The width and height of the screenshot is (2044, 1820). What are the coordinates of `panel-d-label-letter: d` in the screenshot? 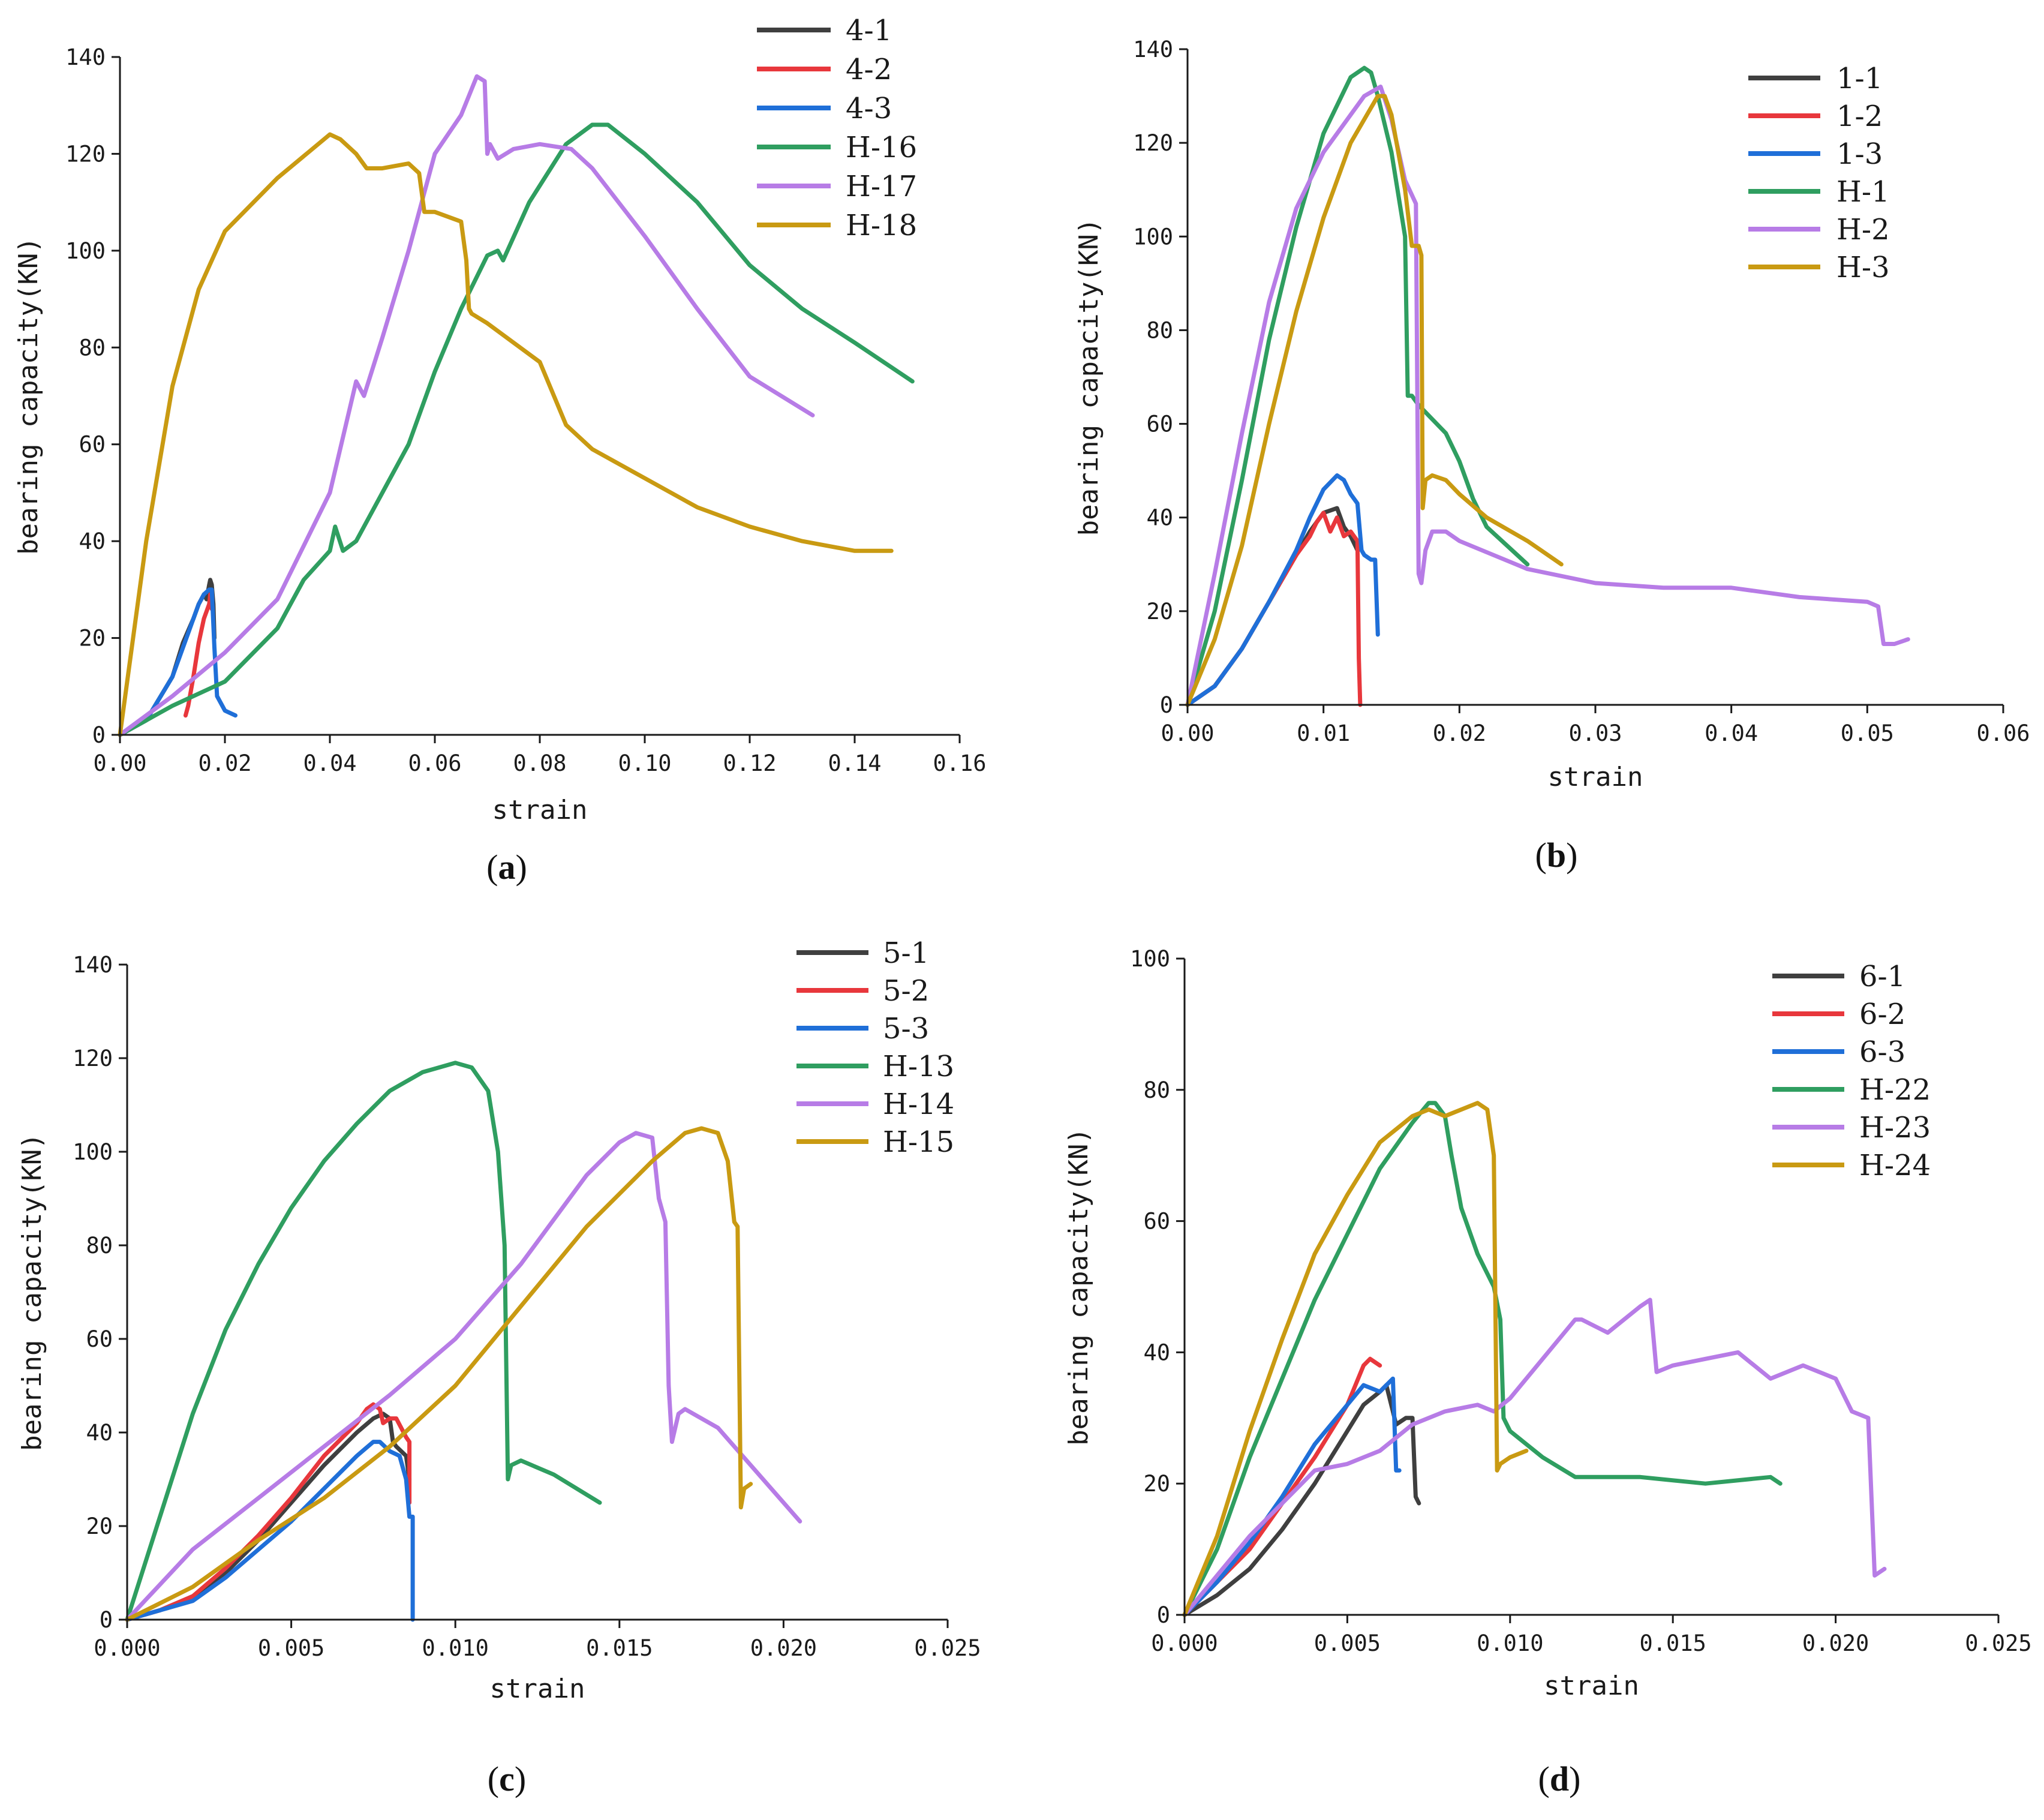 It's located at (1560, 1778).